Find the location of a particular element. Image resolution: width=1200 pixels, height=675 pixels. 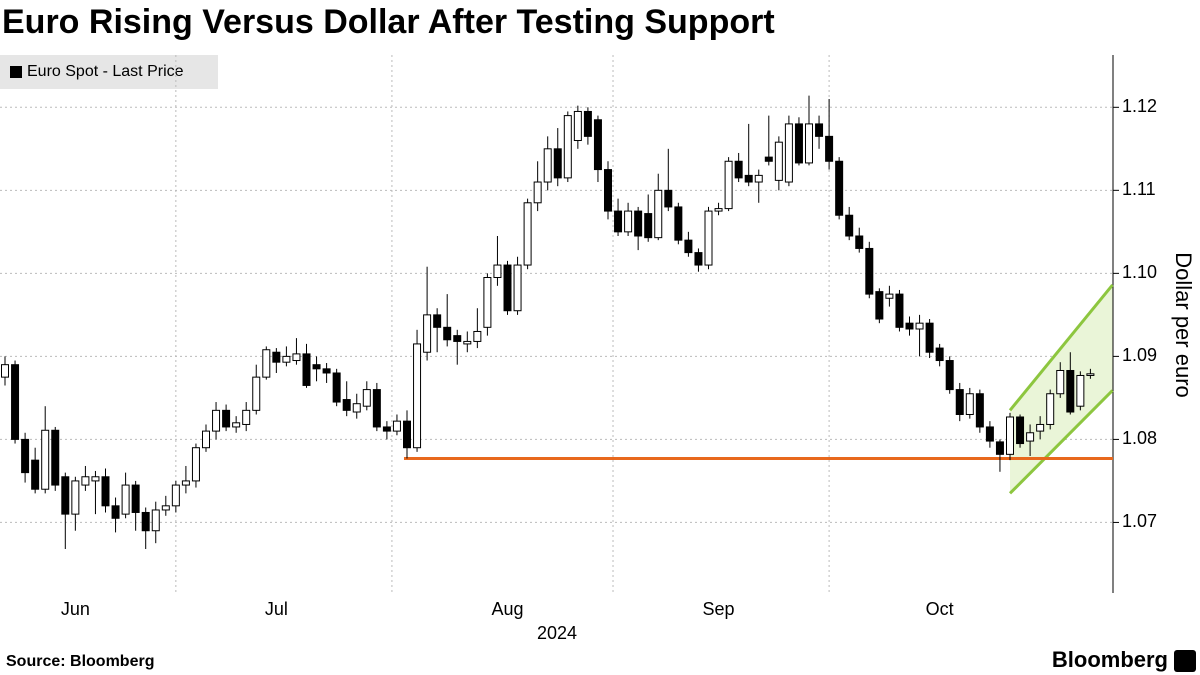

x-tick-label: Jun is located at coordinates (75, 609).